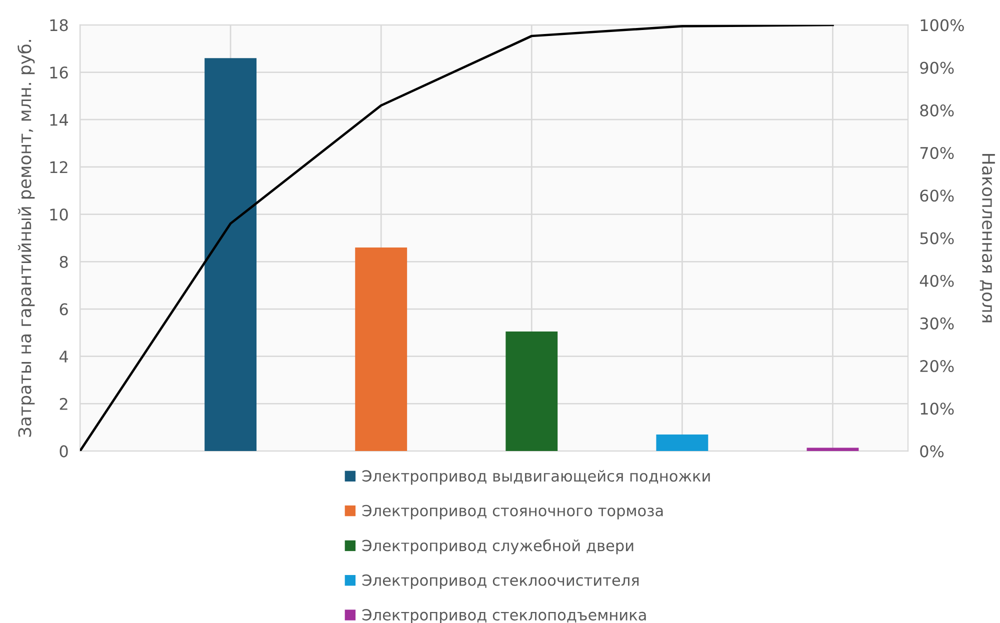 This screenshot has height=623, width=1000. I want to click on y2-tick-label: 100%, so click(942, 25).